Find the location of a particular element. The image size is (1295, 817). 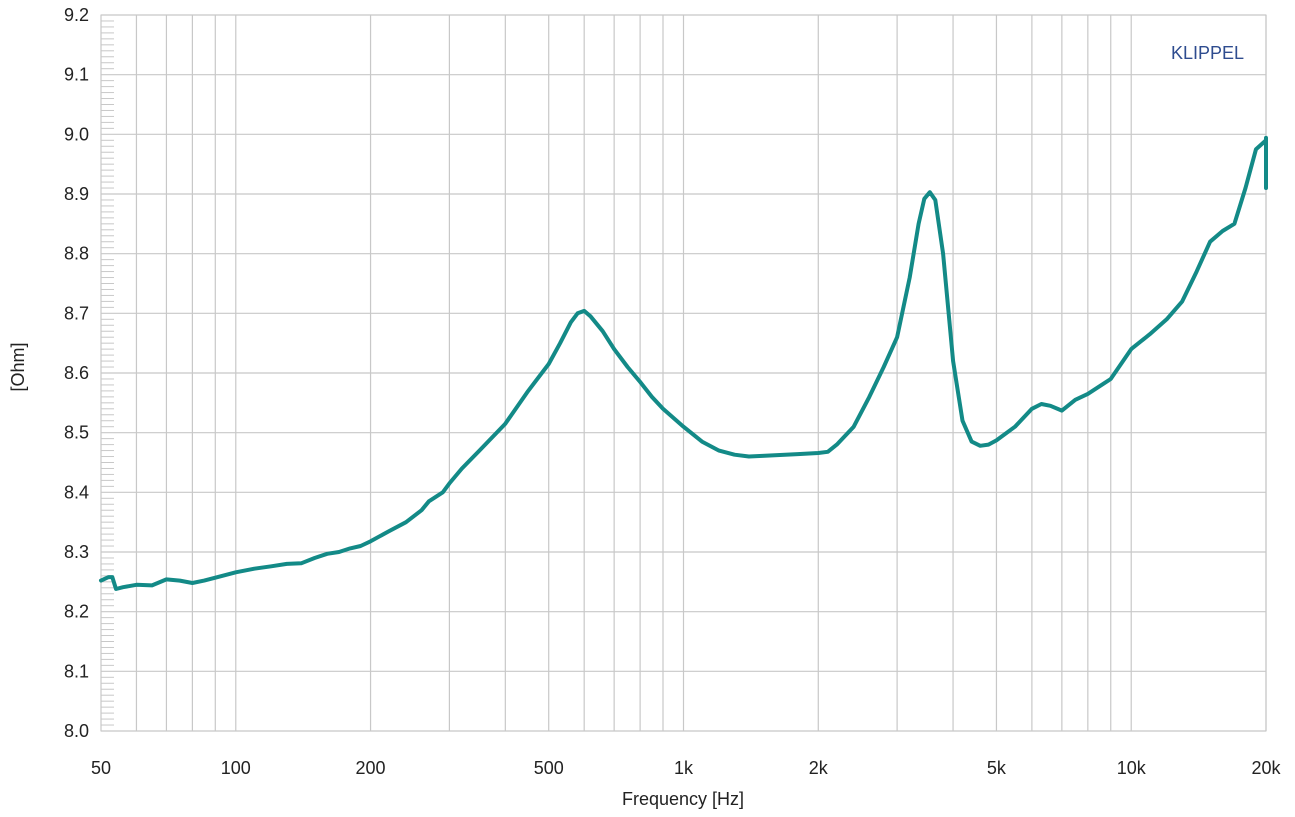

y-tick-label: 8.5 is located at coordinates (76, 433).